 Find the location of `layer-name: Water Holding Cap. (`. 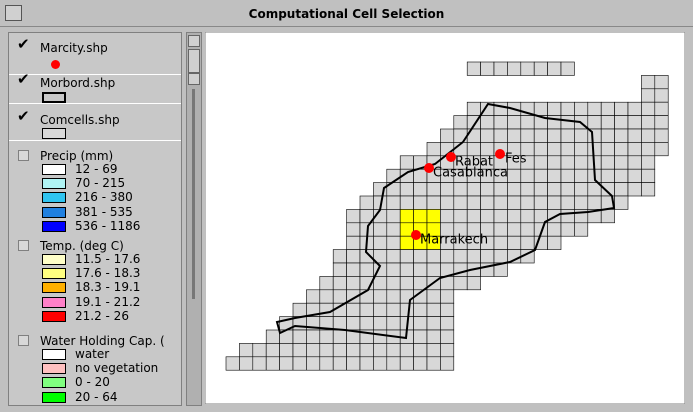

layer-name: Water Holding Cap. ( is located at coordinates (102, 341).